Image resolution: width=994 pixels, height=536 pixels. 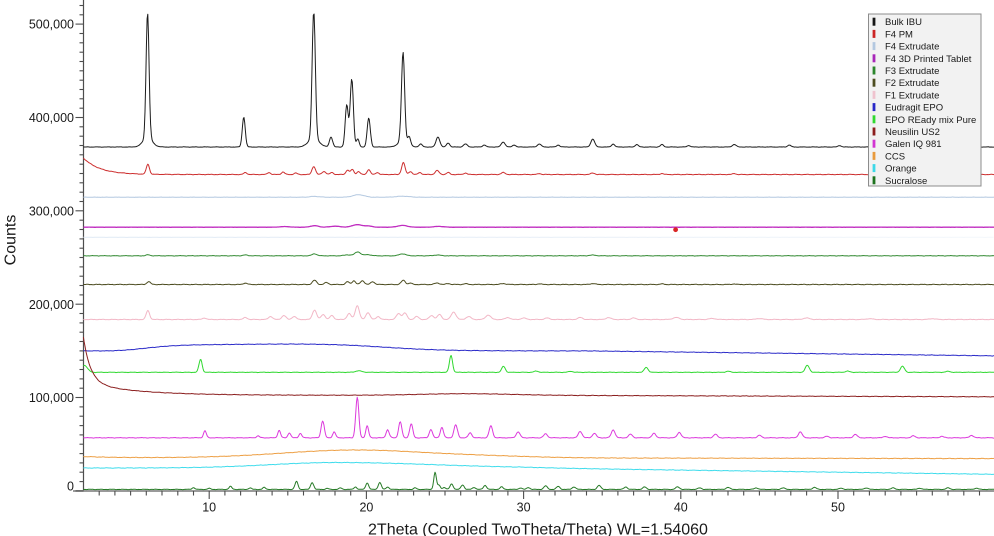 I want to click on svg-text: 20, so click(x=366, y=508).